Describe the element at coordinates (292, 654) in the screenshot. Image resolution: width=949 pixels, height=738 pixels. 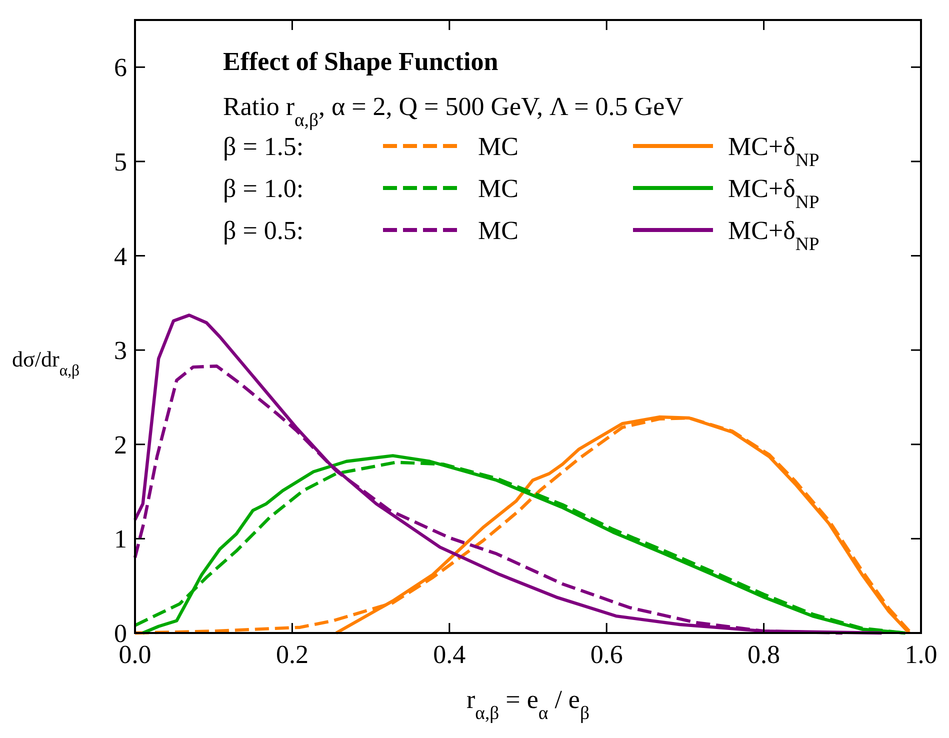
I see `x-tick-label: 0.2` at that location.